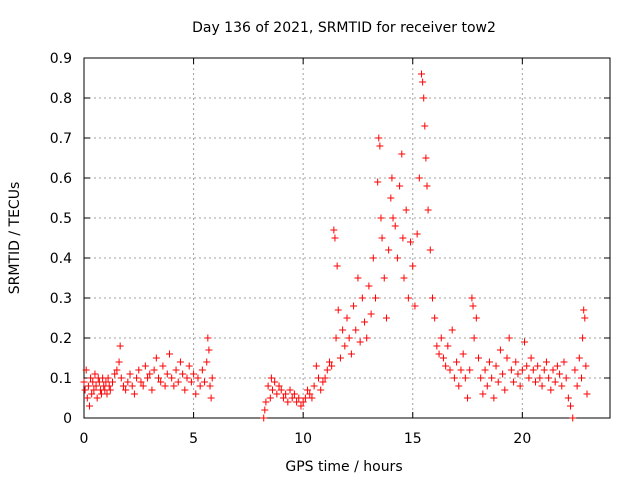  I want to click on y-tick-label: 0, so click(67, 419).